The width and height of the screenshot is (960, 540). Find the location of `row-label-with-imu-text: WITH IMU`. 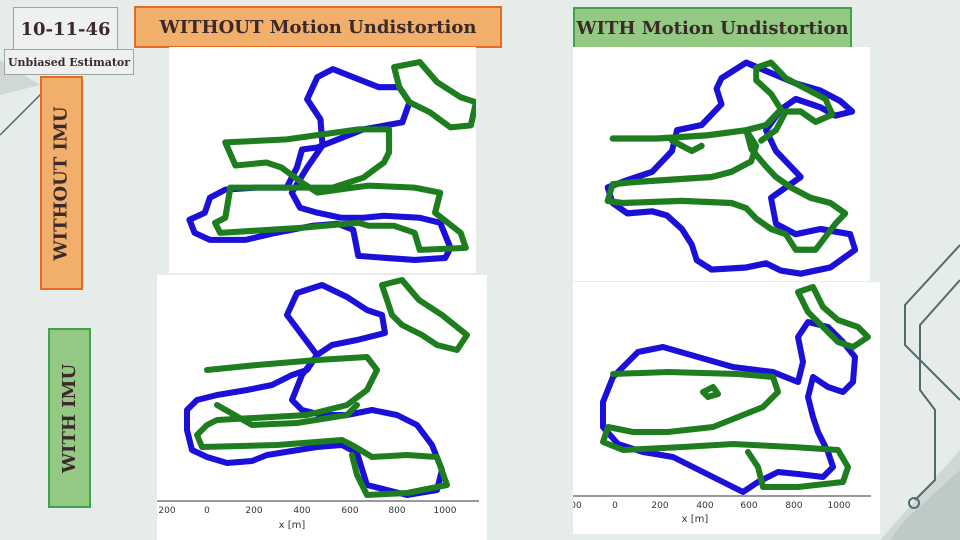

row-label-with-imu-text: WITH IMU is located at coordinates (70, 418).